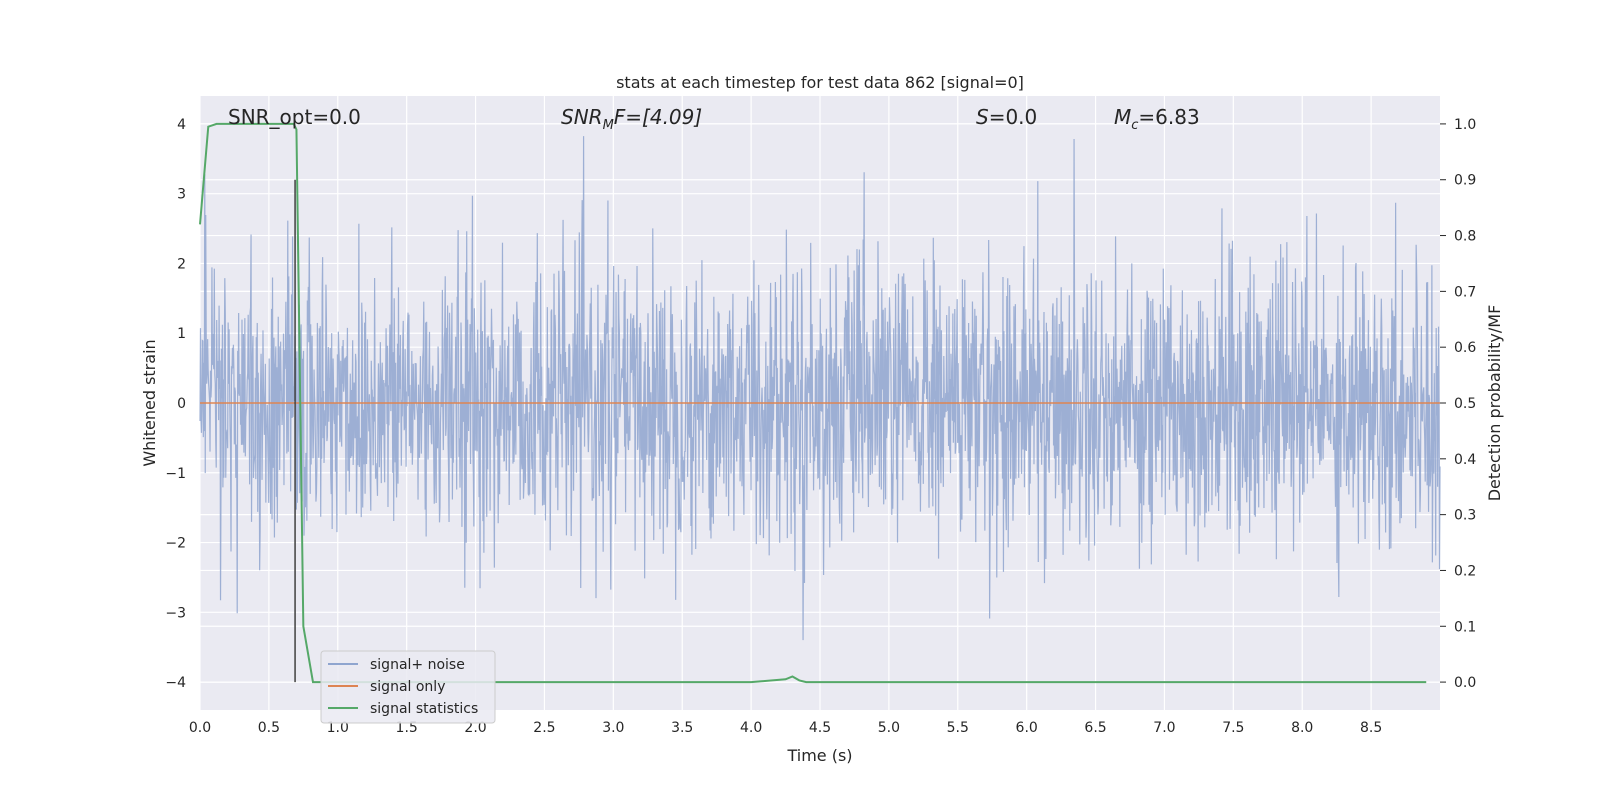 This screenshot has height=800, width=1600. What do you see at coordinates (181, 195) in the screenshot?
I see `y-left-tick-label: 3` at bounding box center [181, 195].